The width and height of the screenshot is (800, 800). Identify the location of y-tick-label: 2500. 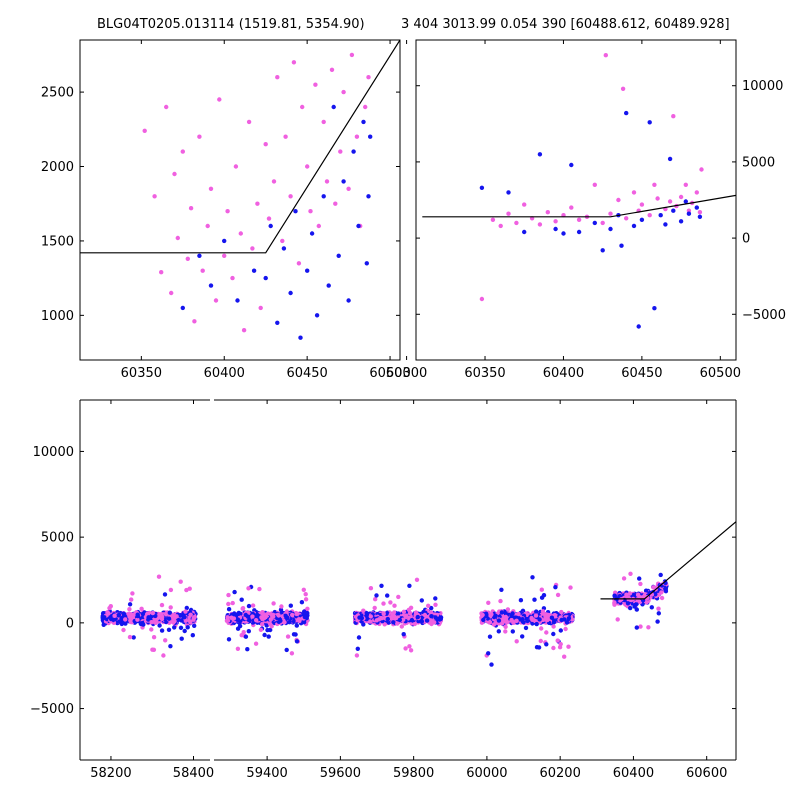
(57, 93).